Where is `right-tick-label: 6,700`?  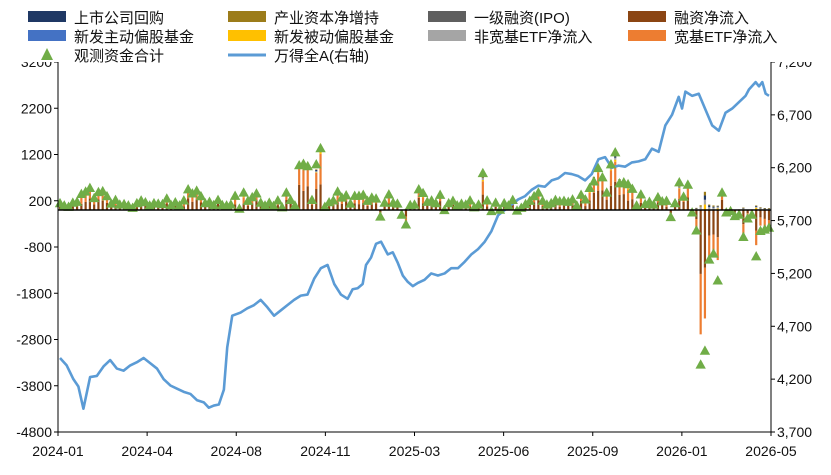
right-tick-label: 6,700 is located at coordinates (794, 115).